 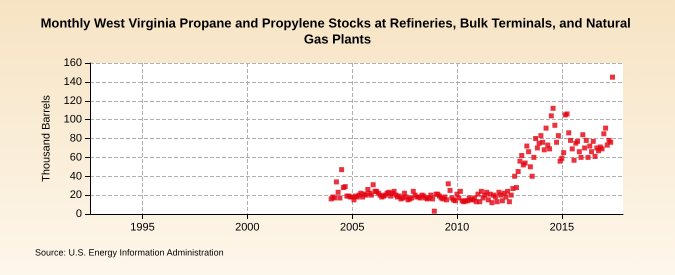 I want to click on y-tick-label: 20, so click(x=76, y=195).